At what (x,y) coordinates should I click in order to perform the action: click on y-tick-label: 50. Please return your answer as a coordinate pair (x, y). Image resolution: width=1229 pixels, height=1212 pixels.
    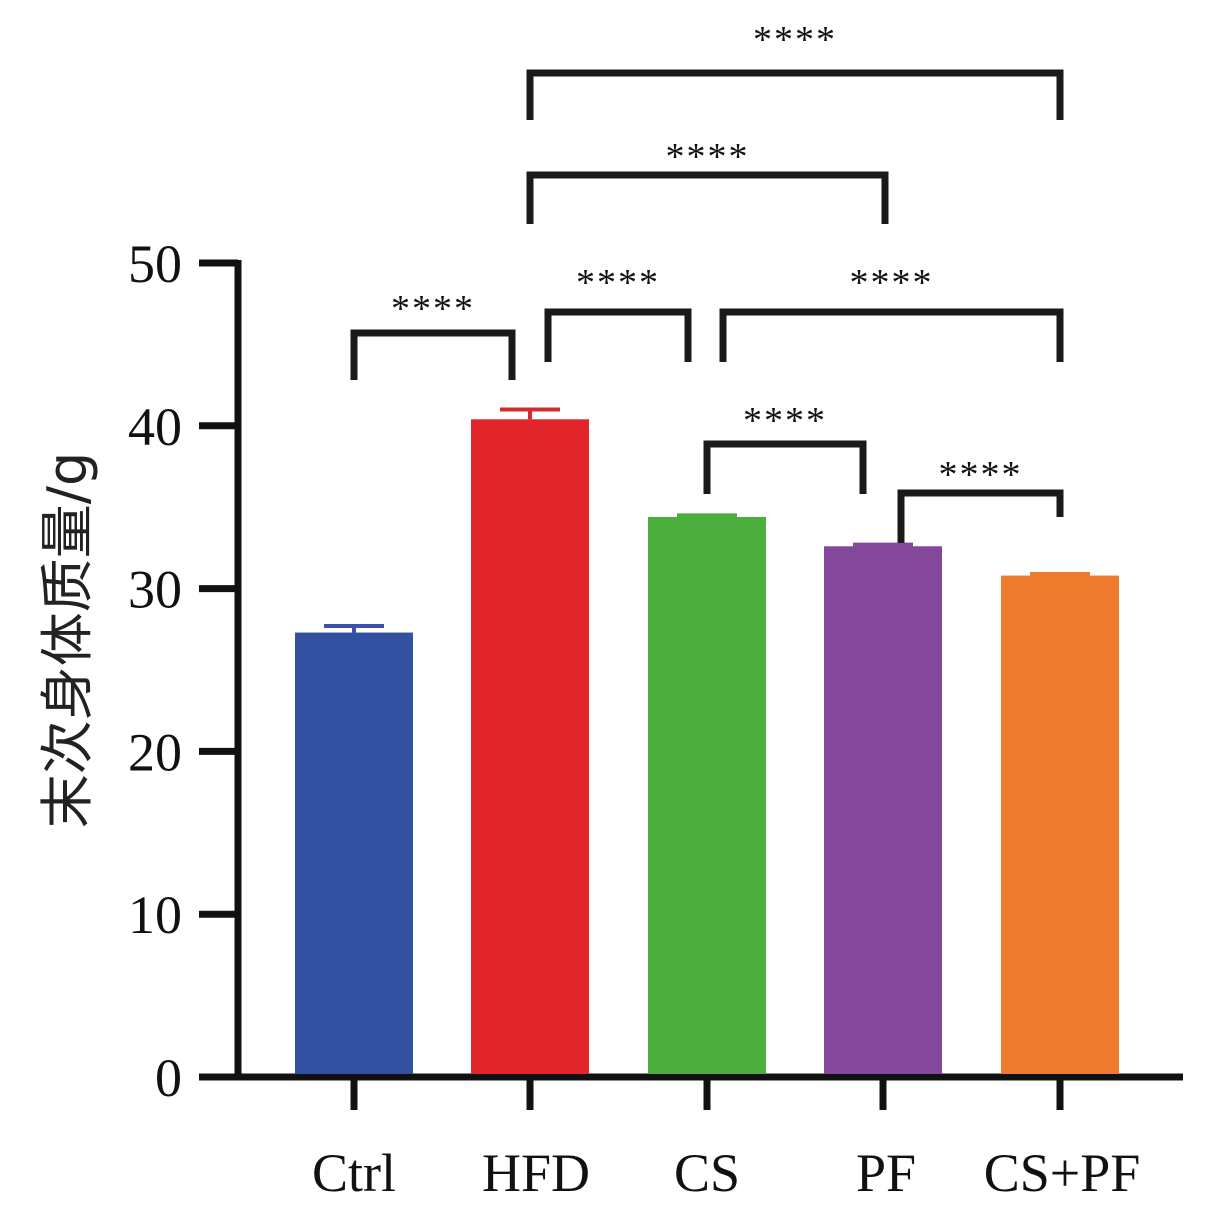
    Looking at the image, I should click on (155, 264).